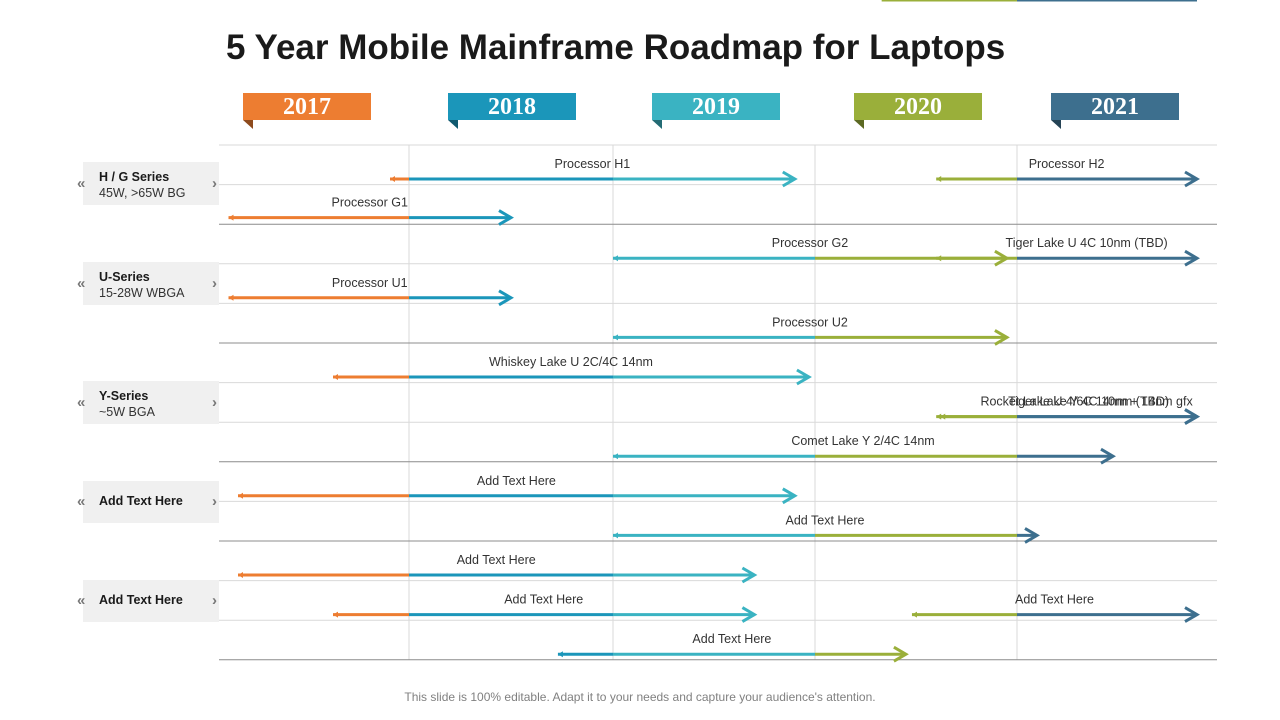  I want to click on series-spec: ~5W BGA, so click(127, 412).